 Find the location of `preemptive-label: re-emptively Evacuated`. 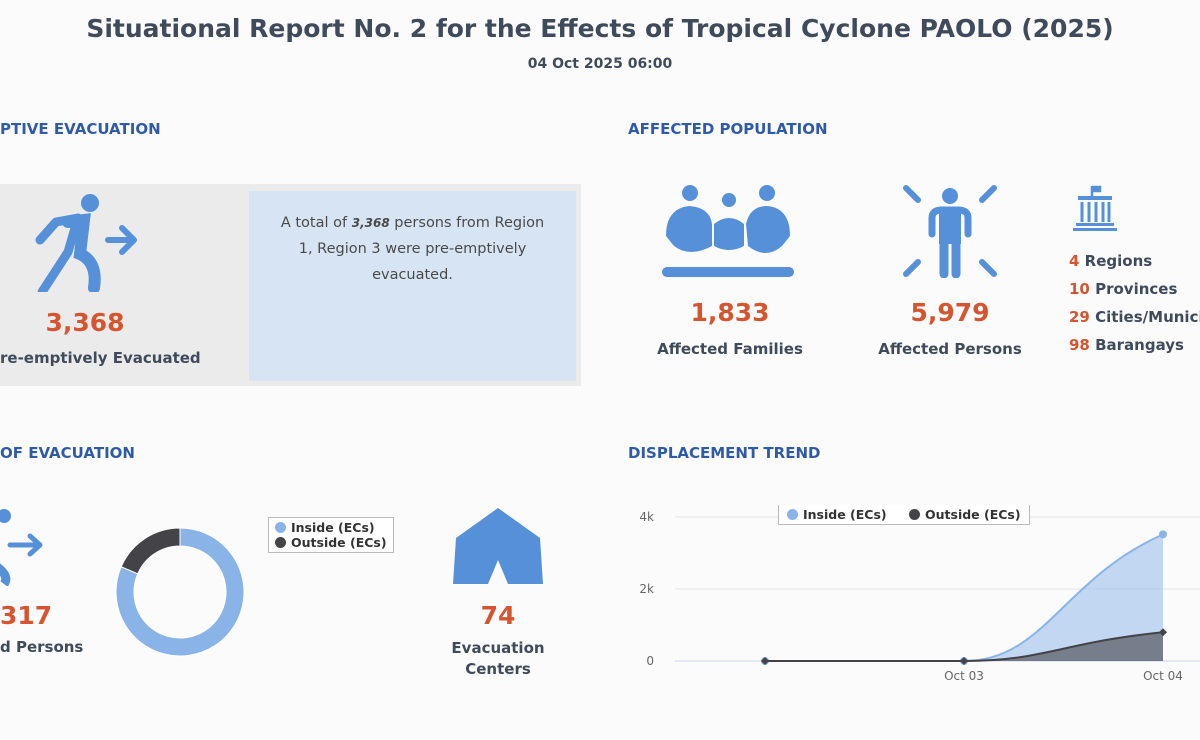

preemptive-label: re-emptively Evacuated is located at coordinates (100, 358).